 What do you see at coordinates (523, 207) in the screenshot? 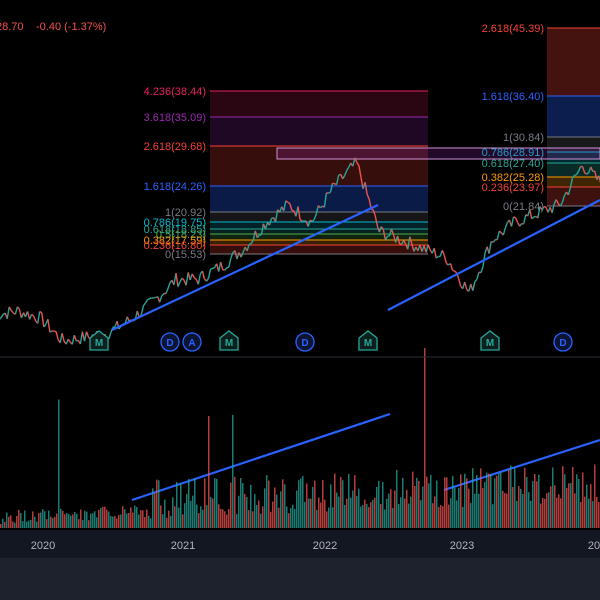
I see `fib-level-label: 0(21.84)` at bounding box center [523, 207].